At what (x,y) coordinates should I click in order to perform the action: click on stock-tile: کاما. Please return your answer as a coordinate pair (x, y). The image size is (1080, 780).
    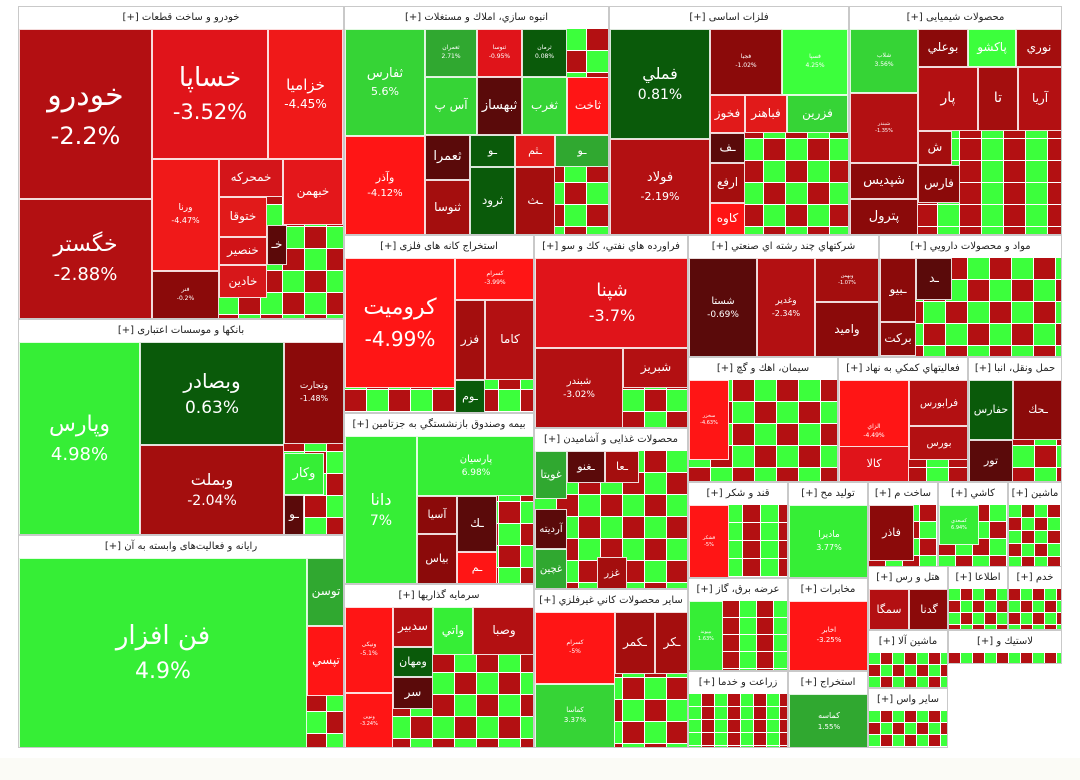
    Looking at the image, I should click on (509, 340).